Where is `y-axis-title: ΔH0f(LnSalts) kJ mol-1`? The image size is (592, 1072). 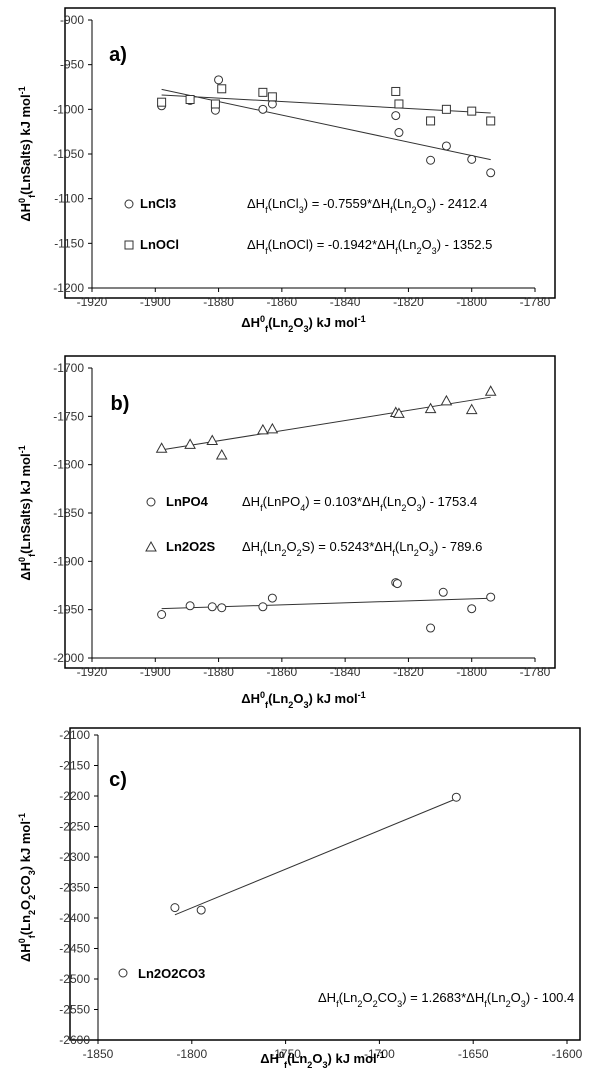 y-axis-title: ΔH0f(LnSalts) kJ mol-1 is located at coordinates (27, 512).